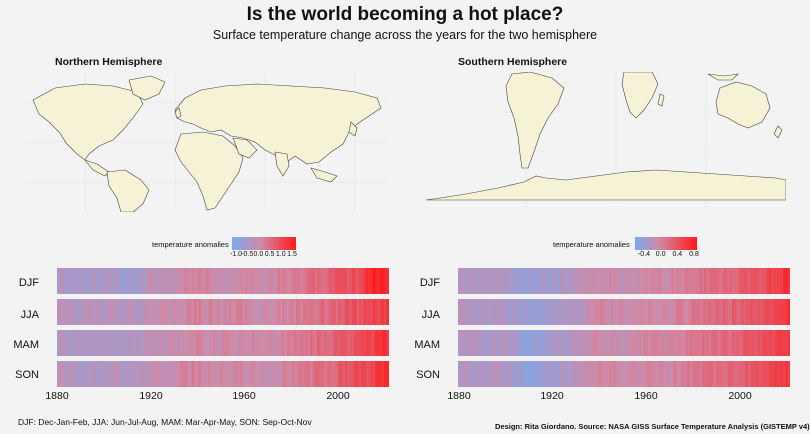 This screenshot has height=434, width=810. What do you see at coordinates (428, 375) in the screenshot?
I see `south-row-label-son: SON` at bounding box center [428, 375].